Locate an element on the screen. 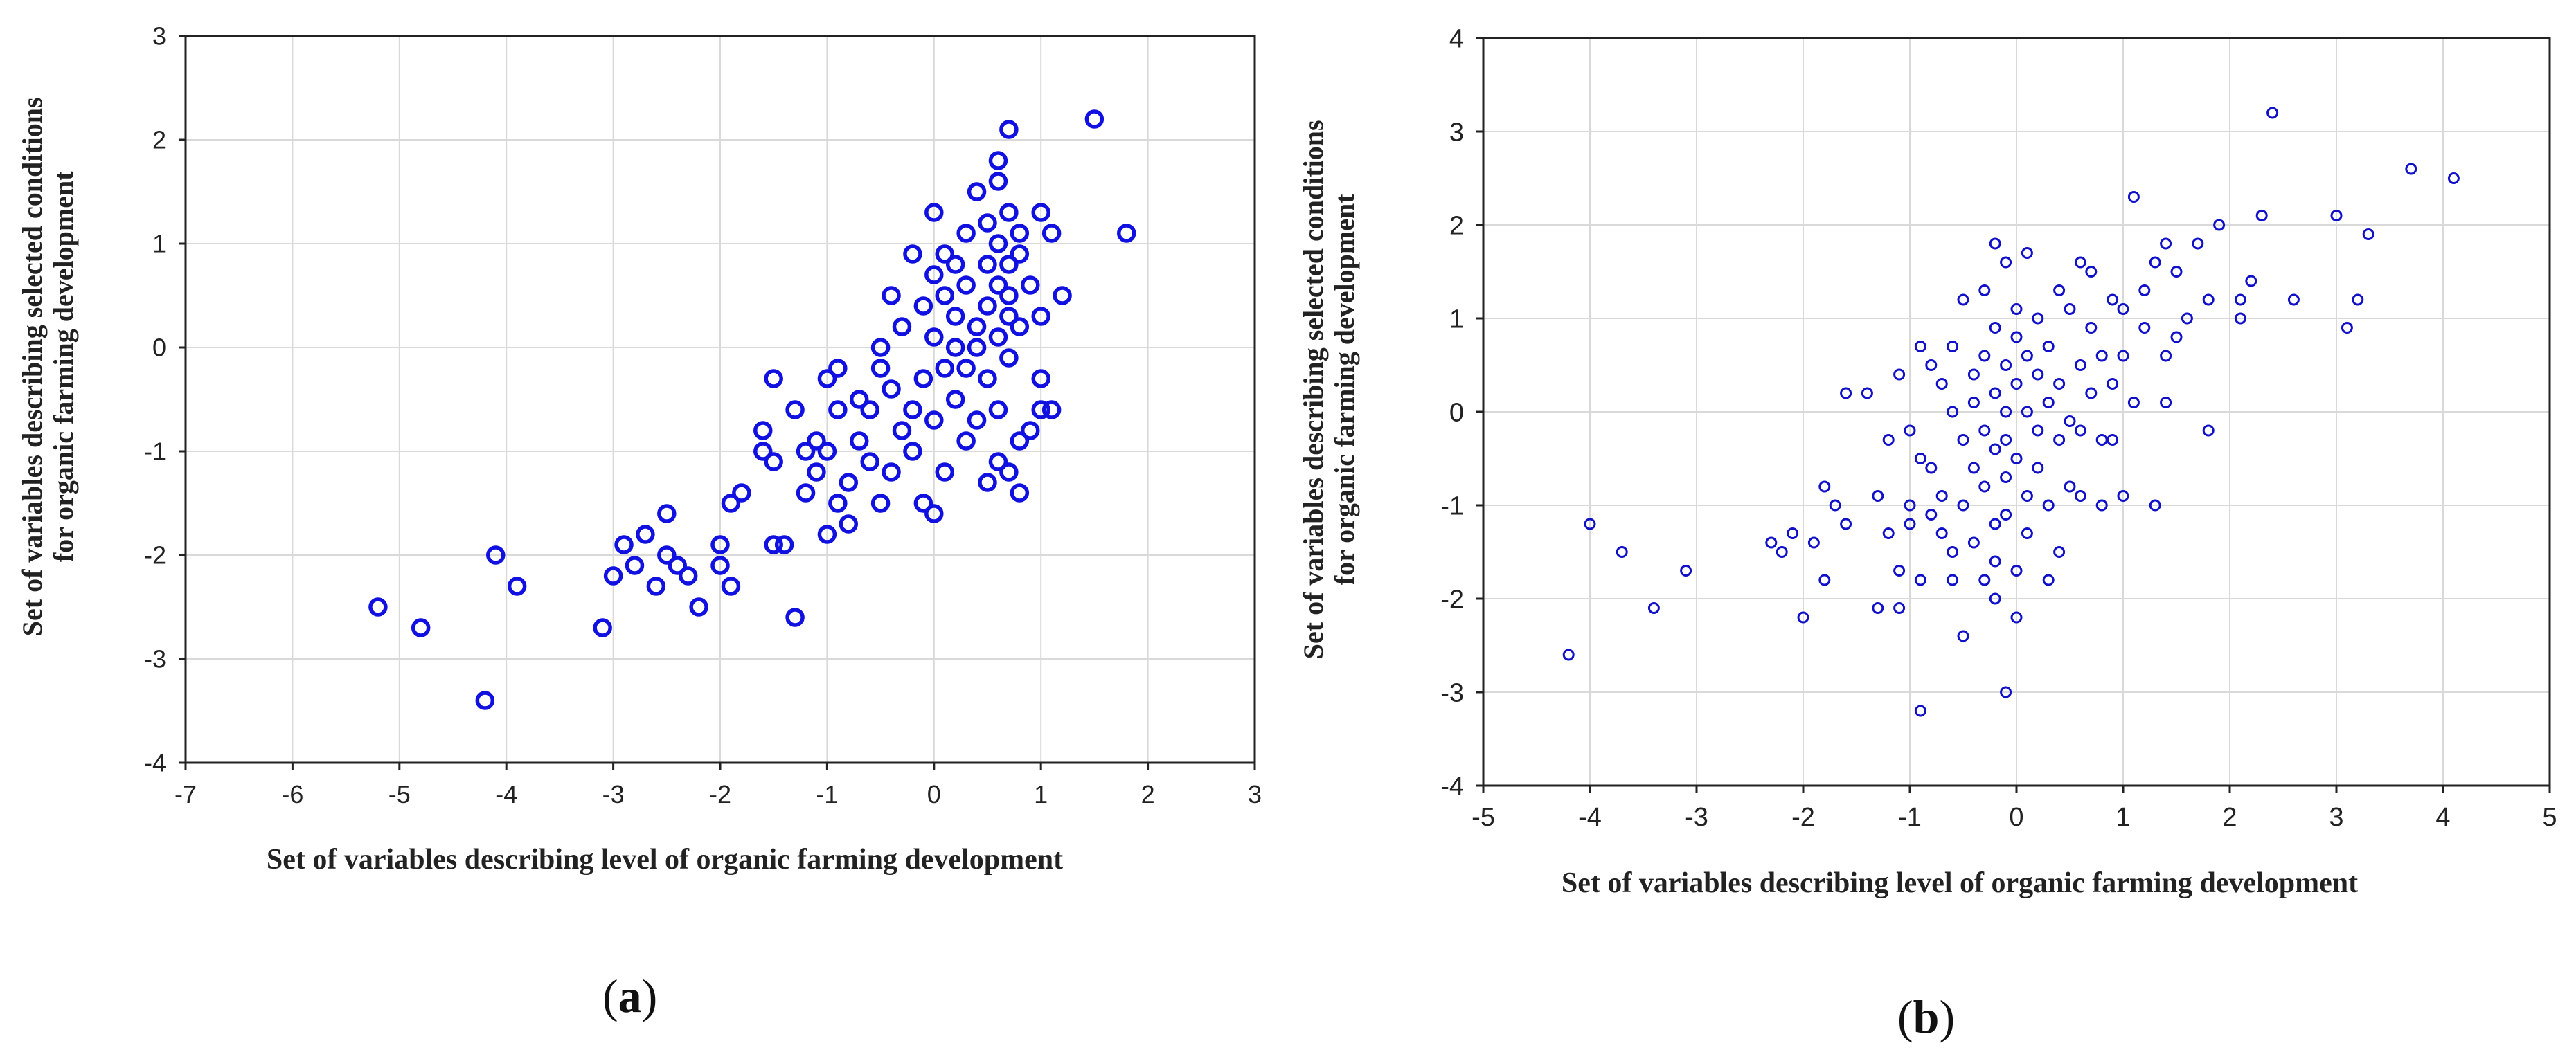  y-tick-label: 1 is located at coordinates (159, 244).